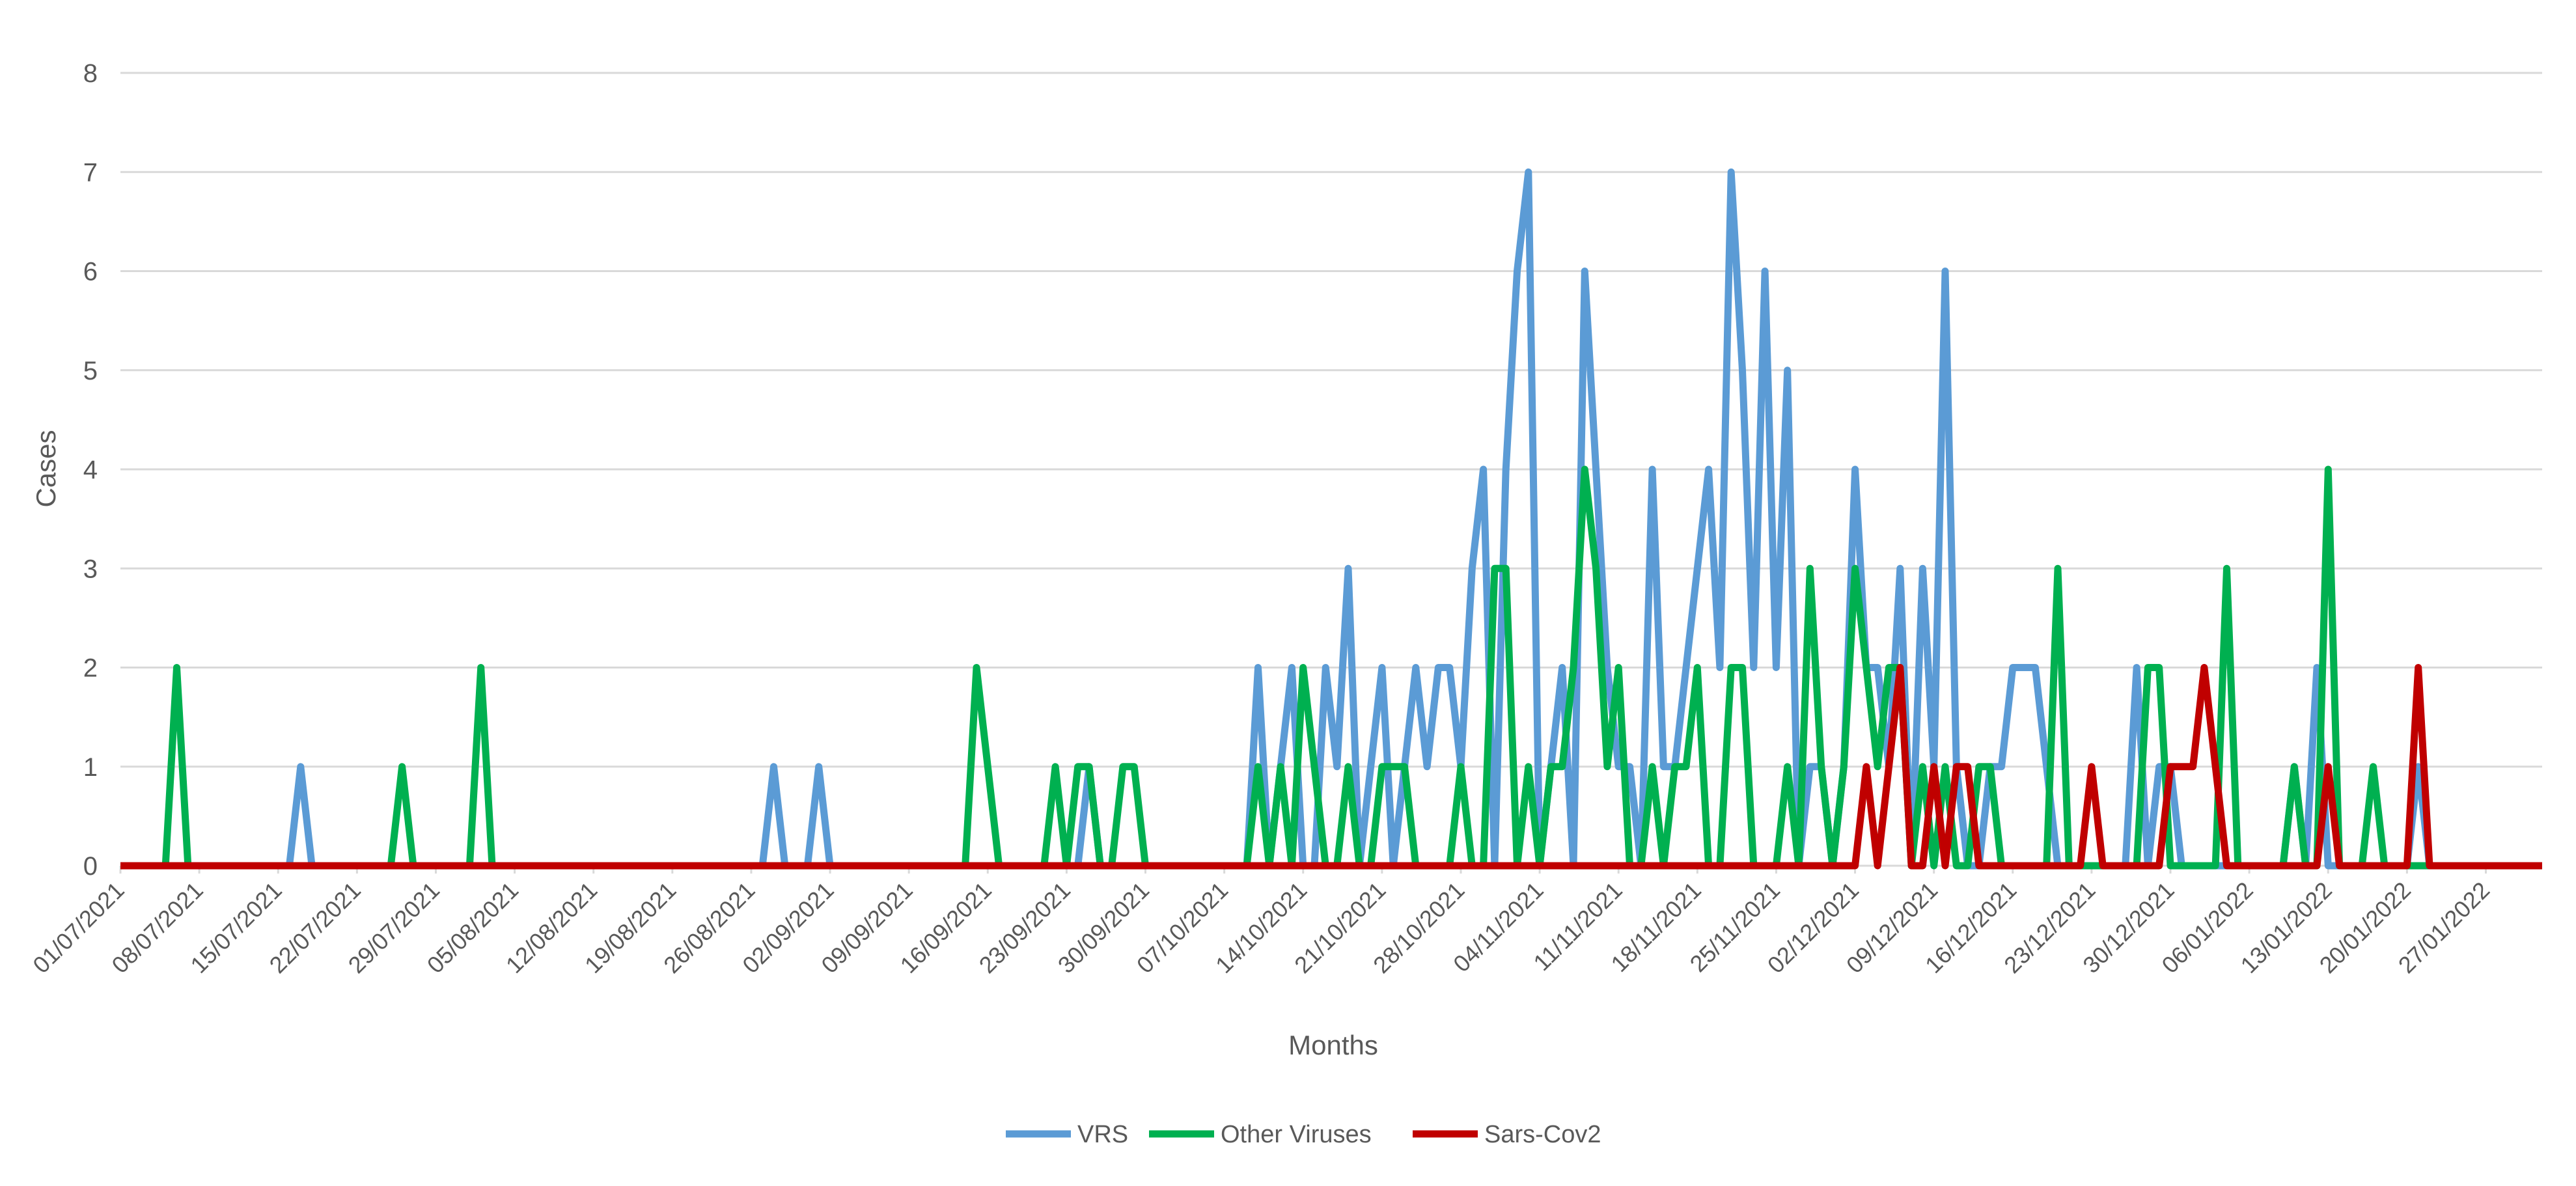  Describe the element at coordinates (90, 668) in the screenshot. I see `y-tick-label: 2` at that location.